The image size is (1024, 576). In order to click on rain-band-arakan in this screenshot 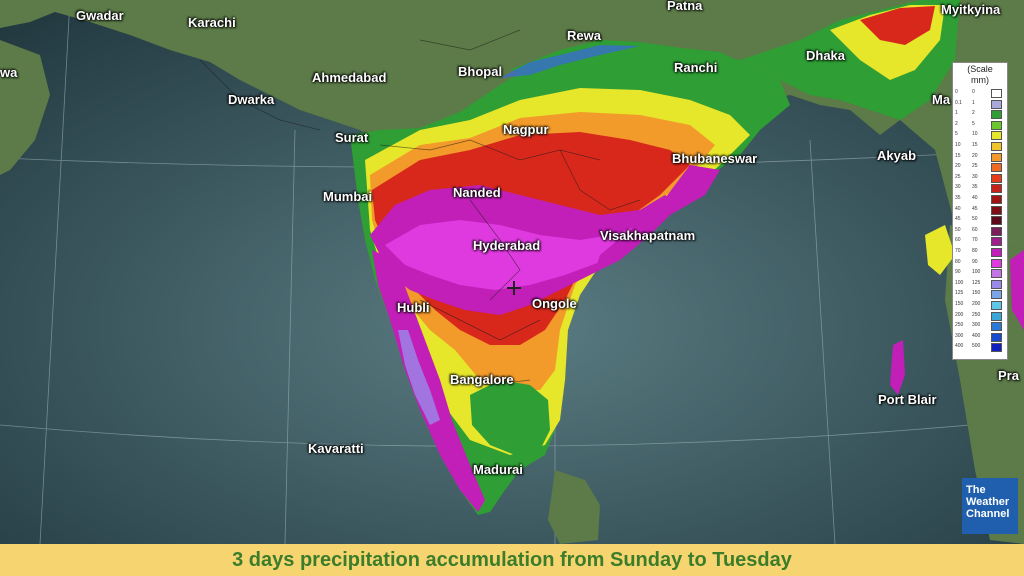, I will do `click(940, 250)`.